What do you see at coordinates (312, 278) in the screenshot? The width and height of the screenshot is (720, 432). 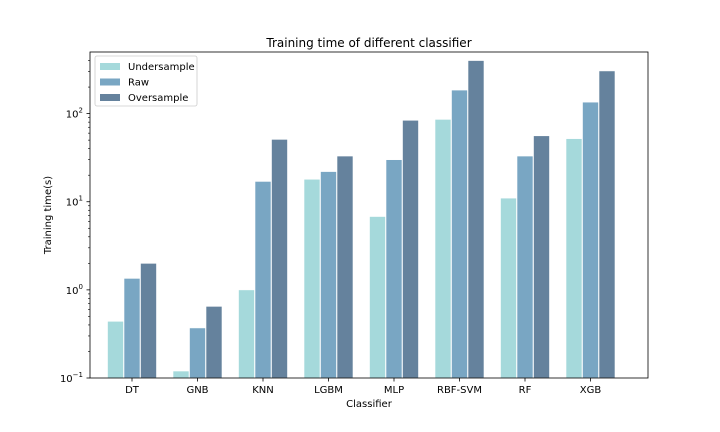 I see `bar-lgbm-undersample` at bounding box center [312, 278].